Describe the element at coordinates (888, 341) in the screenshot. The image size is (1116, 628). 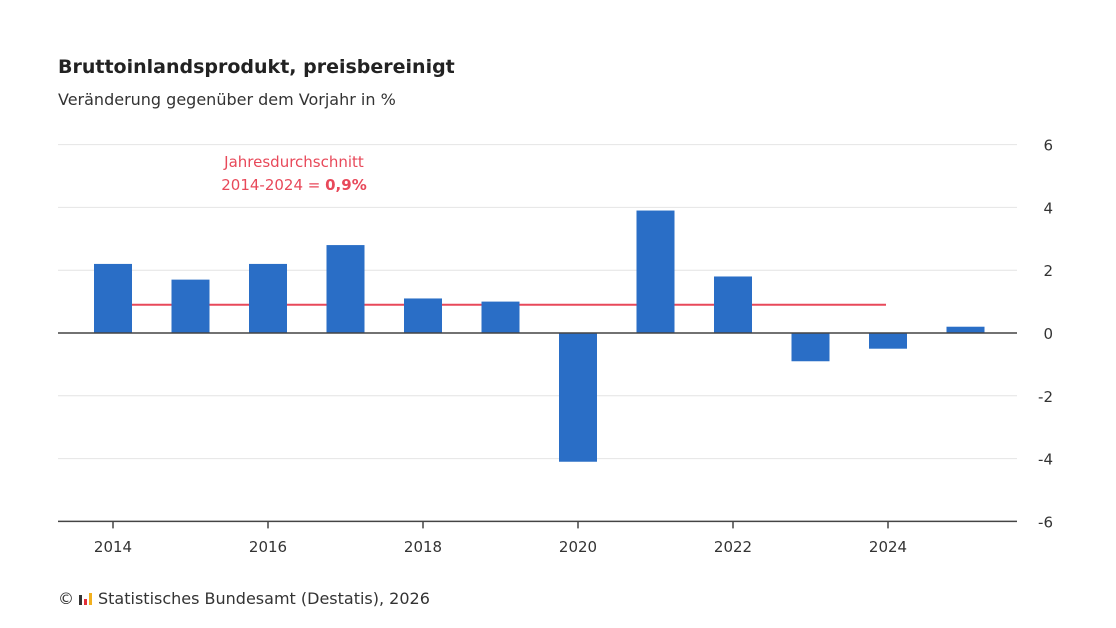
I see `bar-2024` at that location.